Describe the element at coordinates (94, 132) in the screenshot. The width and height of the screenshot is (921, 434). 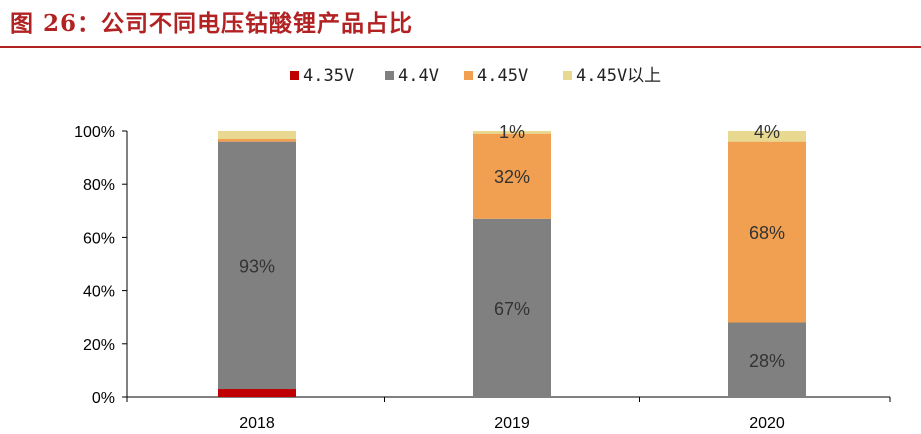
I see `y-tick-label: 100%` at that location.